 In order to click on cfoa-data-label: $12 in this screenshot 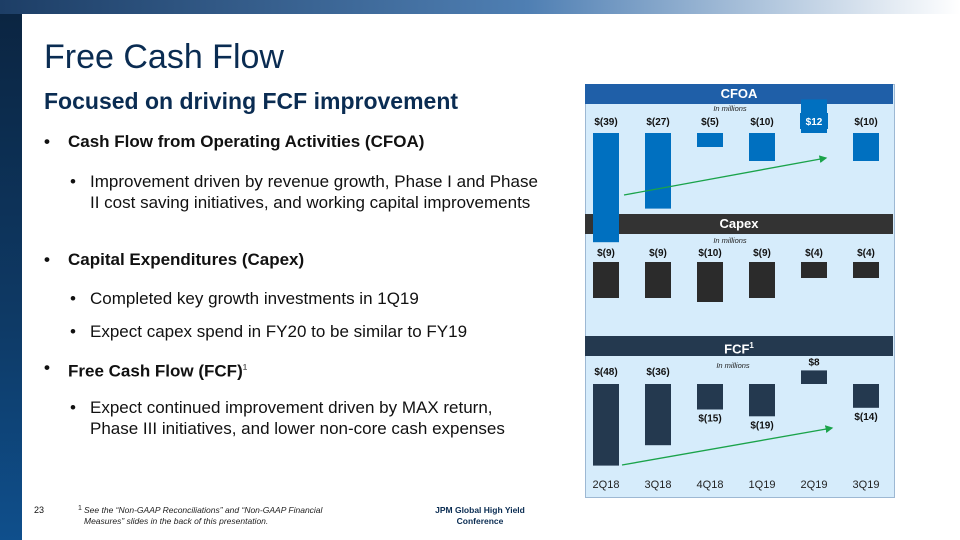, I will do `click(814, 122)`.